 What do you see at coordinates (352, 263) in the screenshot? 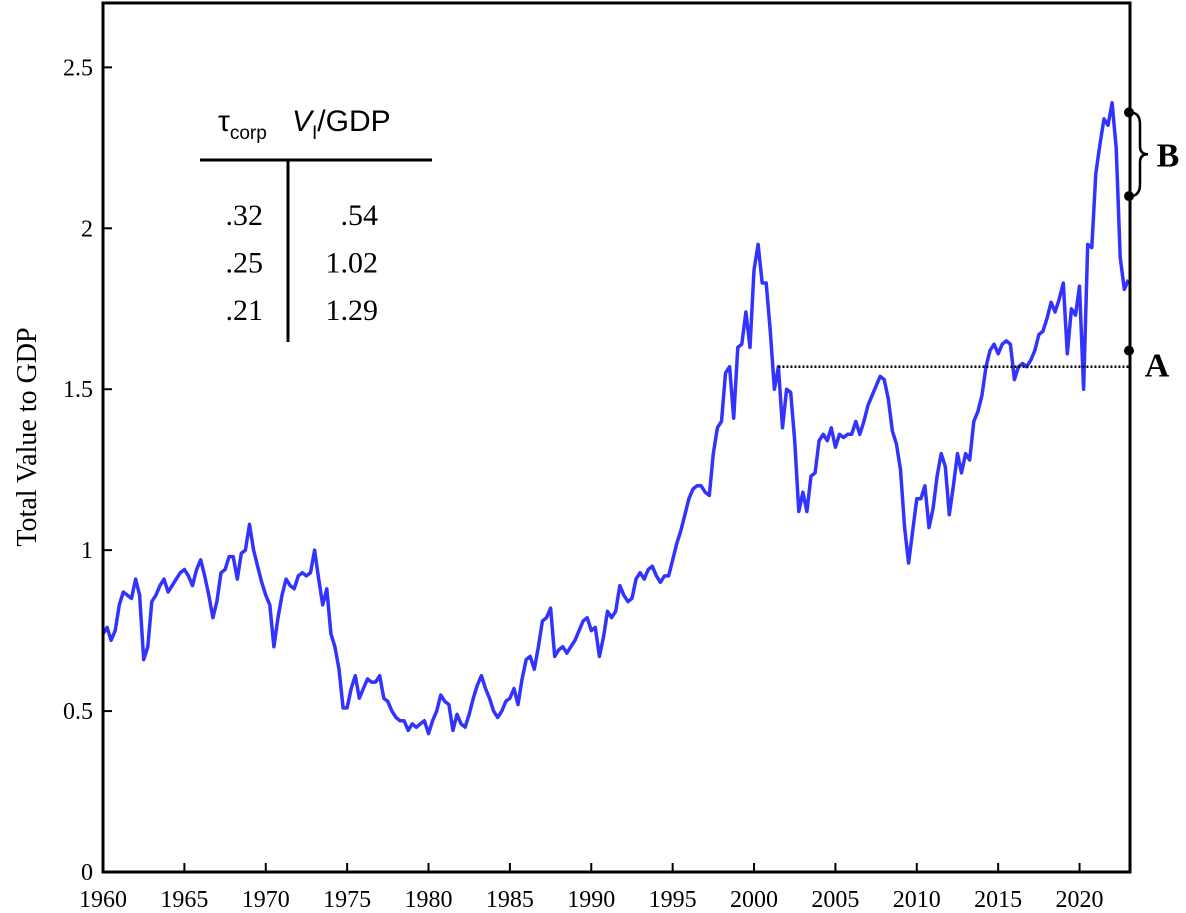
I see `table-cell: 1.02` at bounding box center [352, 263].